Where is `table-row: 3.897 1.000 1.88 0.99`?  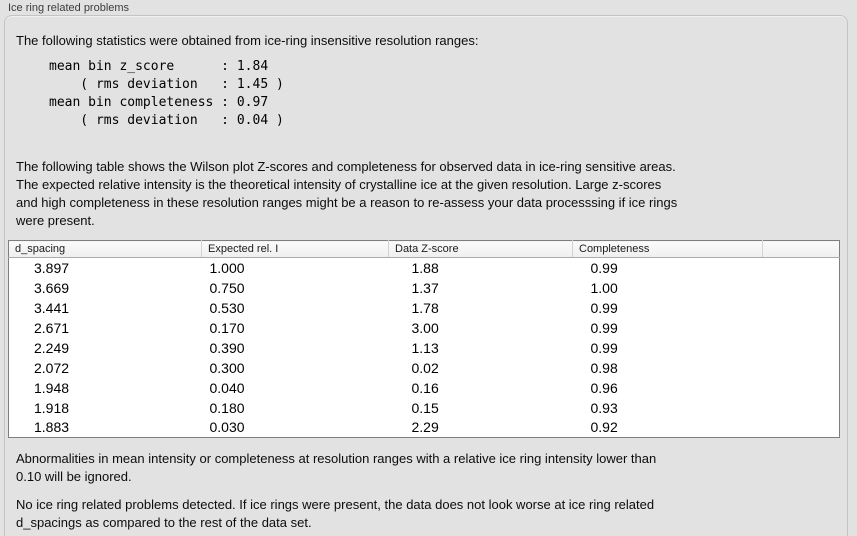
table-row: 3.897 1.000 1.88 0.99 is located at coordinates (424, 268).